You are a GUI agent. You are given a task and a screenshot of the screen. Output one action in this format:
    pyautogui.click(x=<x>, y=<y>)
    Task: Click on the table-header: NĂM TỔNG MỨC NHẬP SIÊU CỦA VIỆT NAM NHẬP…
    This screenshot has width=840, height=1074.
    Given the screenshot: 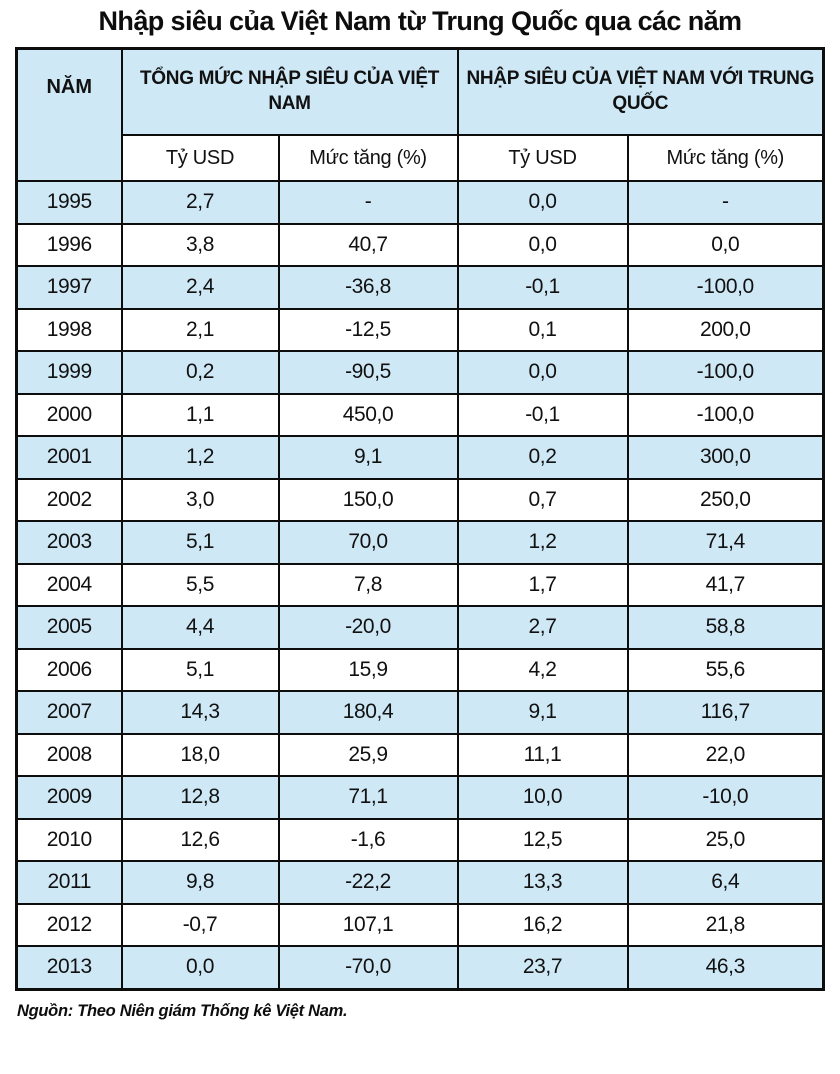 What is the action you would take?
    pyautogui.click(x=420, y=114)
    